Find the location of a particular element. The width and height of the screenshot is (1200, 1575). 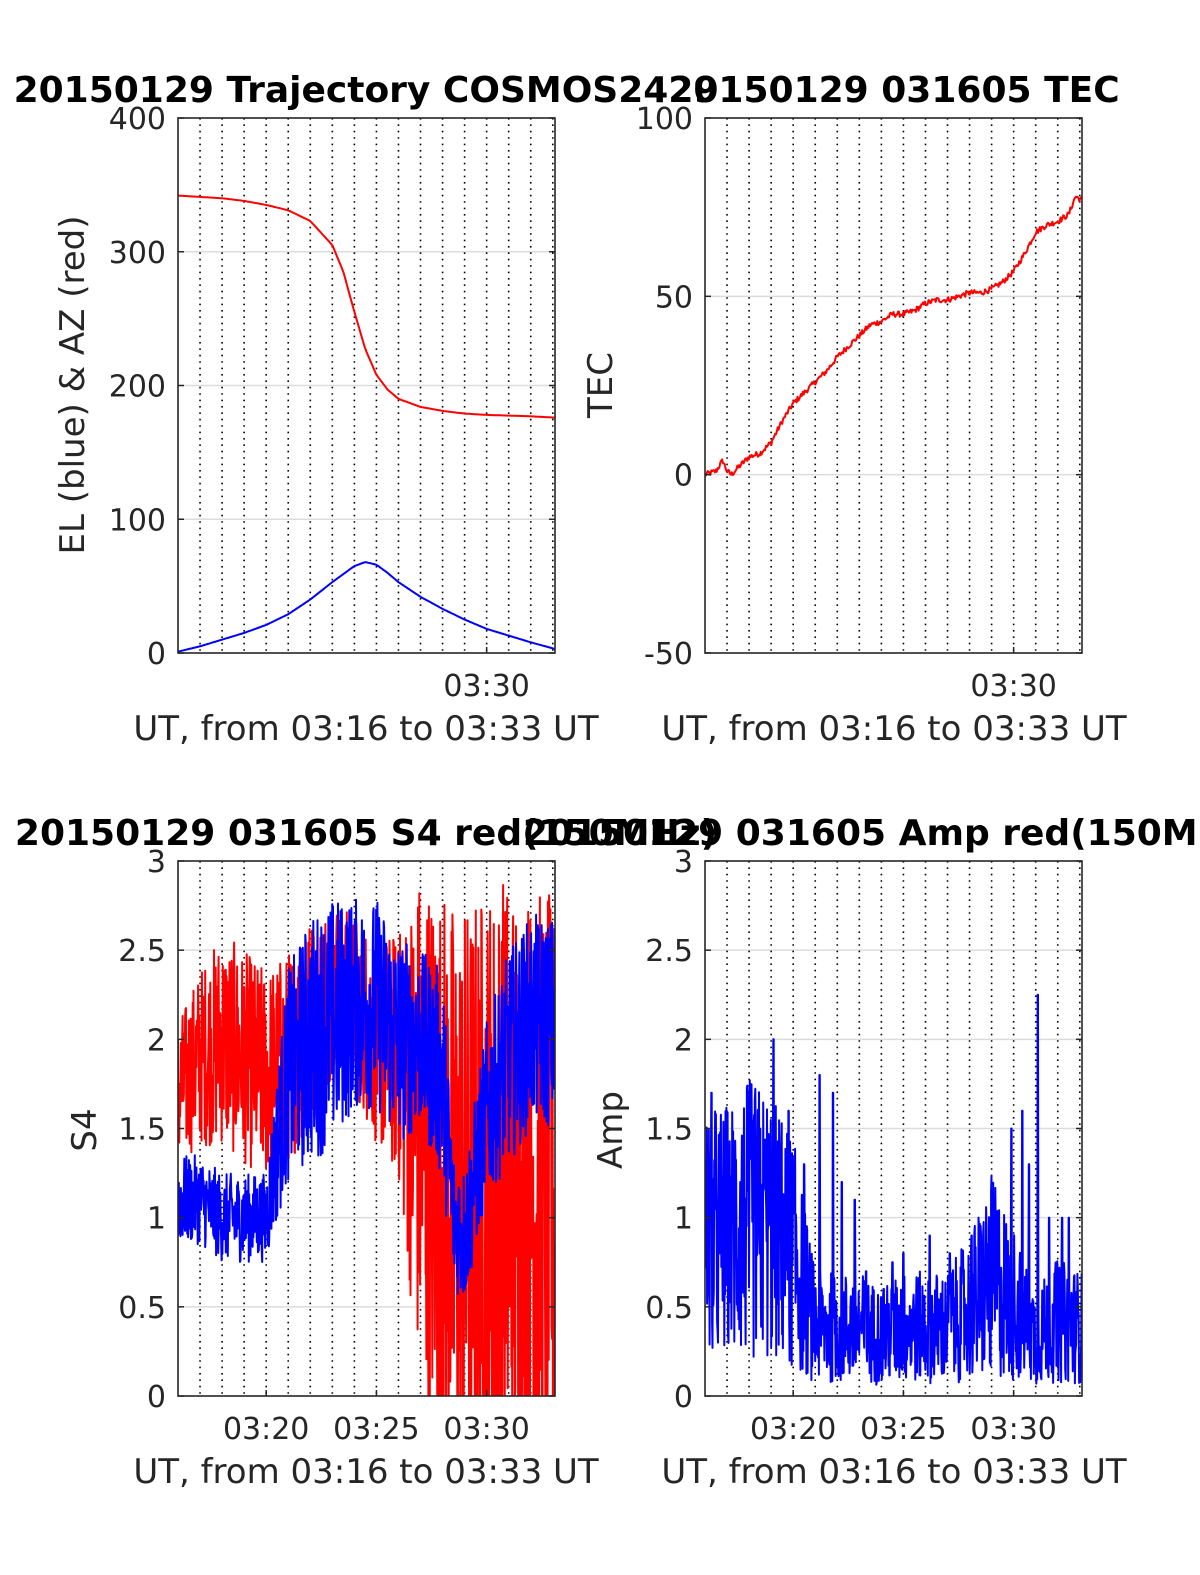

y-tick-label-trajectory: 100 is located at coordinates (137, 520).